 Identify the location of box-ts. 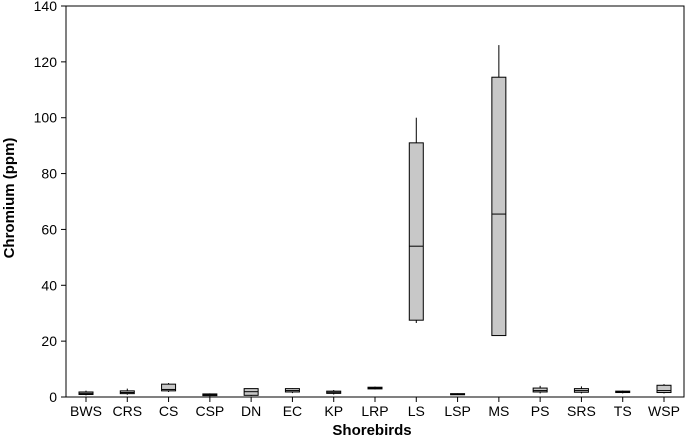
(623, 392).